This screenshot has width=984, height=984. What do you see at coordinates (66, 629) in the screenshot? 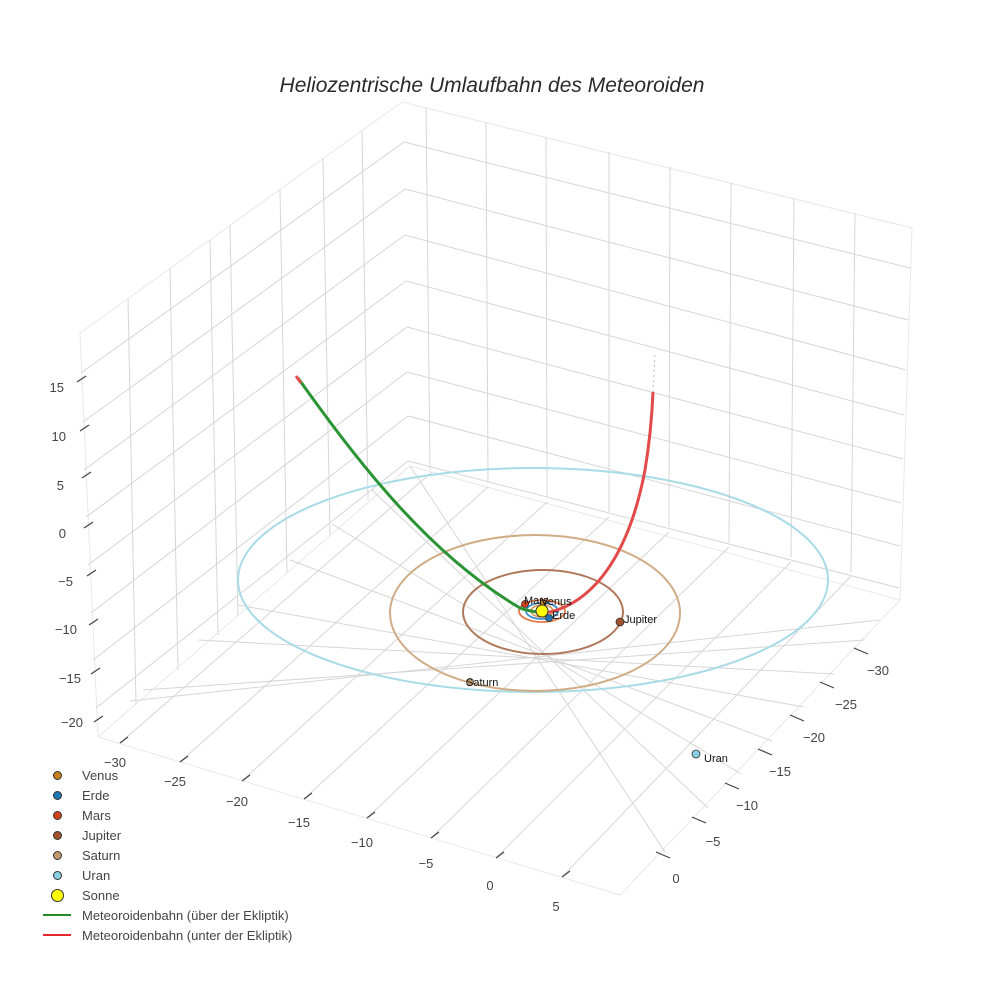
I see `z-tick-m10: −10` at bounding box center [66, 629].